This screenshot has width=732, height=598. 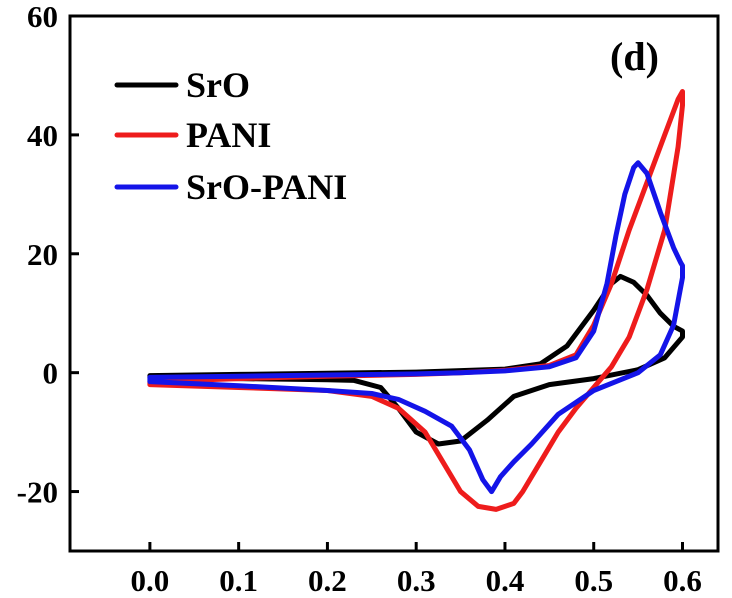 I want to click on legend-label-sro-pani: SrO-PANI, so click(x=266, y=187).